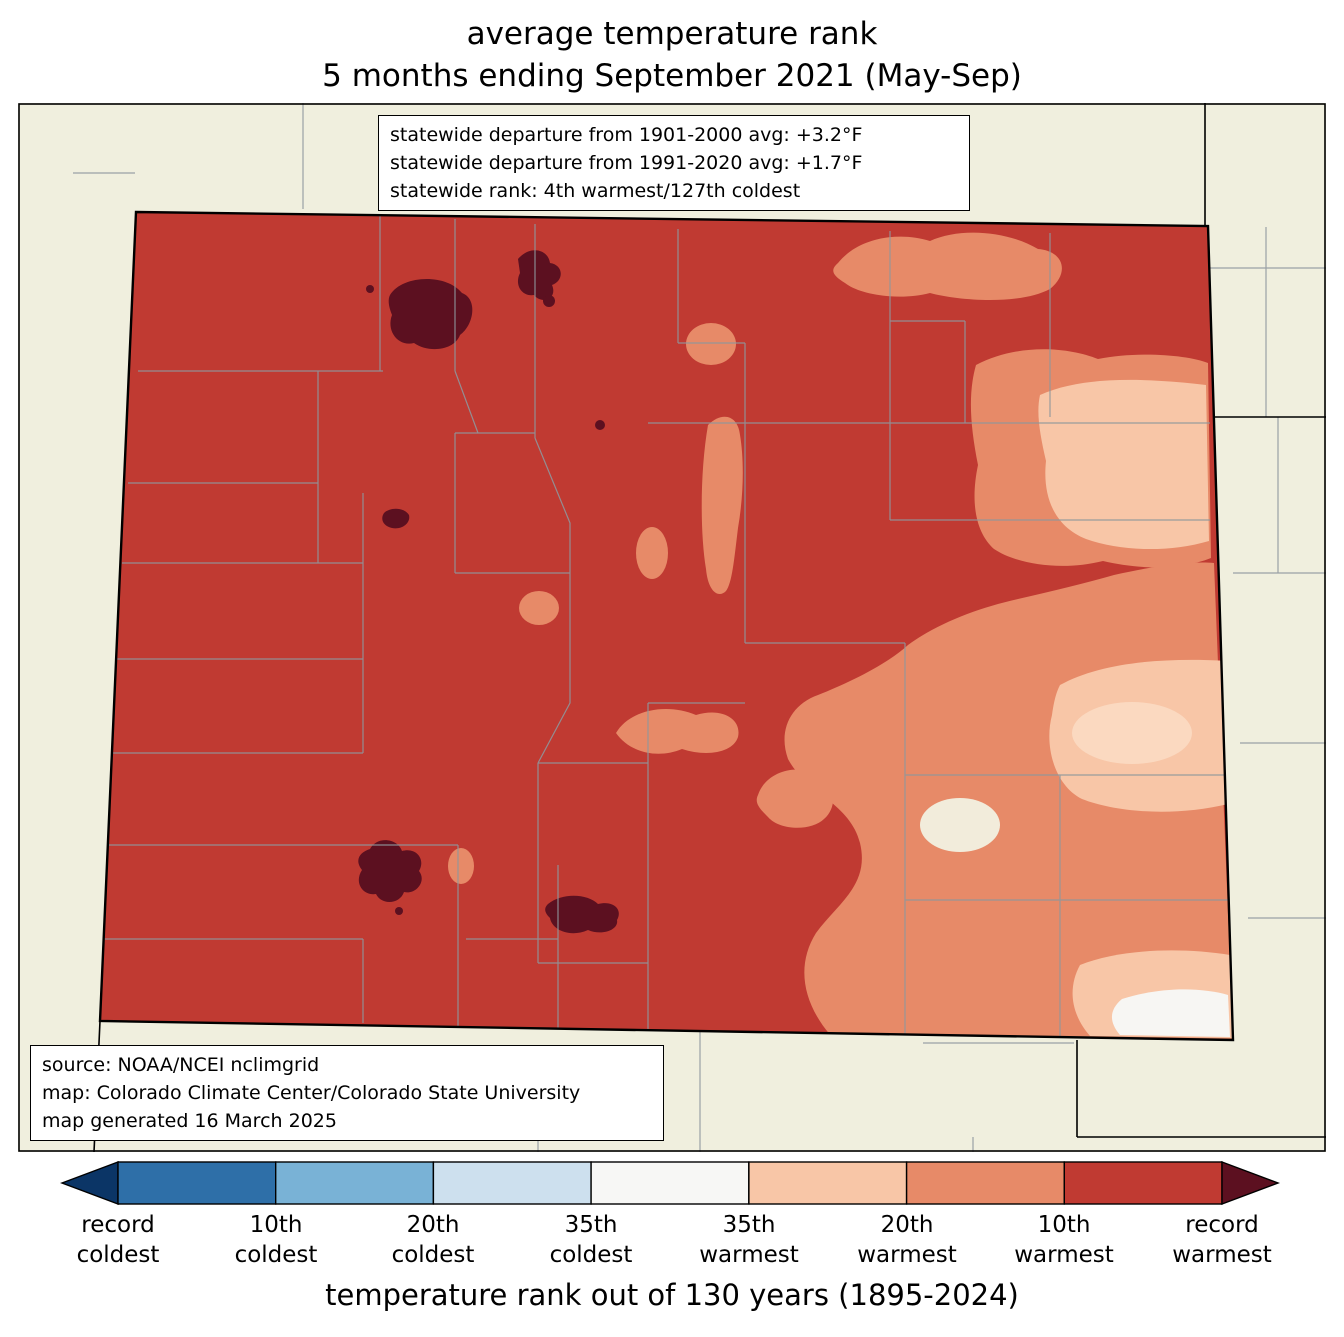 The image size is (1344, 1337). I want to click on page-title-line1: average temperature rank, so click(672, 34).